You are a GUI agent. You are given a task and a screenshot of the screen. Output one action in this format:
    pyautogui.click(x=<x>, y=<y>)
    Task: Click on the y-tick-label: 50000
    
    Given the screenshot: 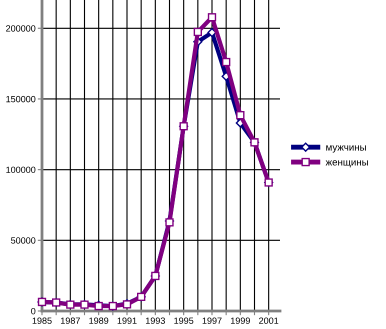 What is the action you would take?
    pyautogui.click(x=23, y=240)
    